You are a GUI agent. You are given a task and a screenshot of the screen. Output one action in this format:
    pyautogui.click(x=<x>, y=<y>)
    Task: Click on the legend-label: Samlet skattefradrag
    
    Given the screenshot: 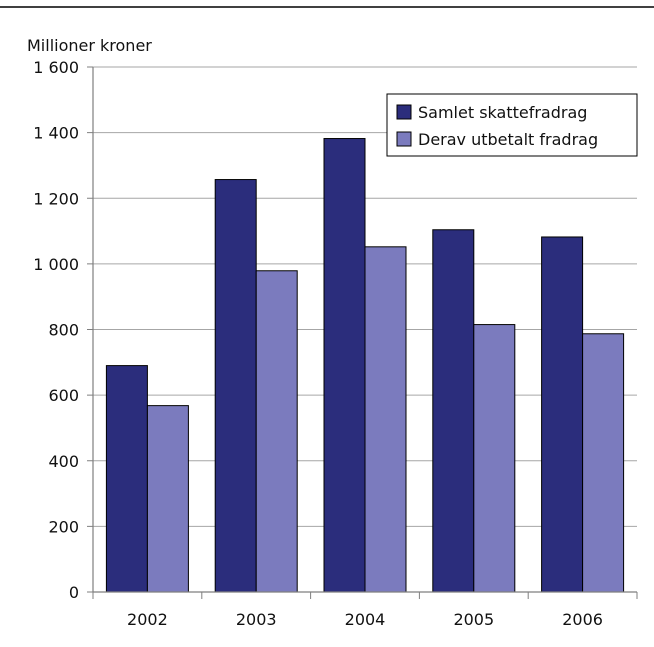 What is the action you would take?
    pyautogui.click(x=502, y=112)
    